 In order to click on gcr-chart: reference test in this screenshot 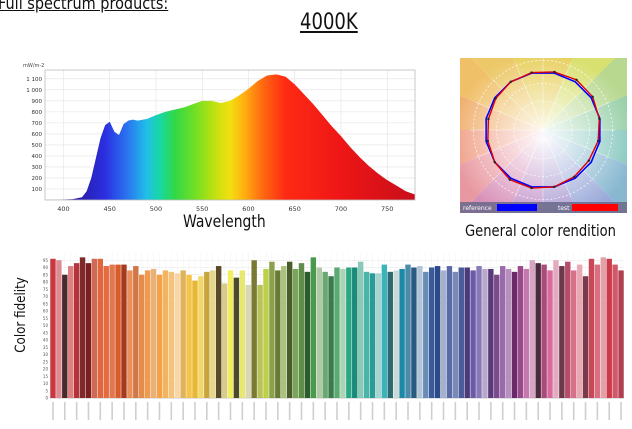, I will do `click(543, 135)`.